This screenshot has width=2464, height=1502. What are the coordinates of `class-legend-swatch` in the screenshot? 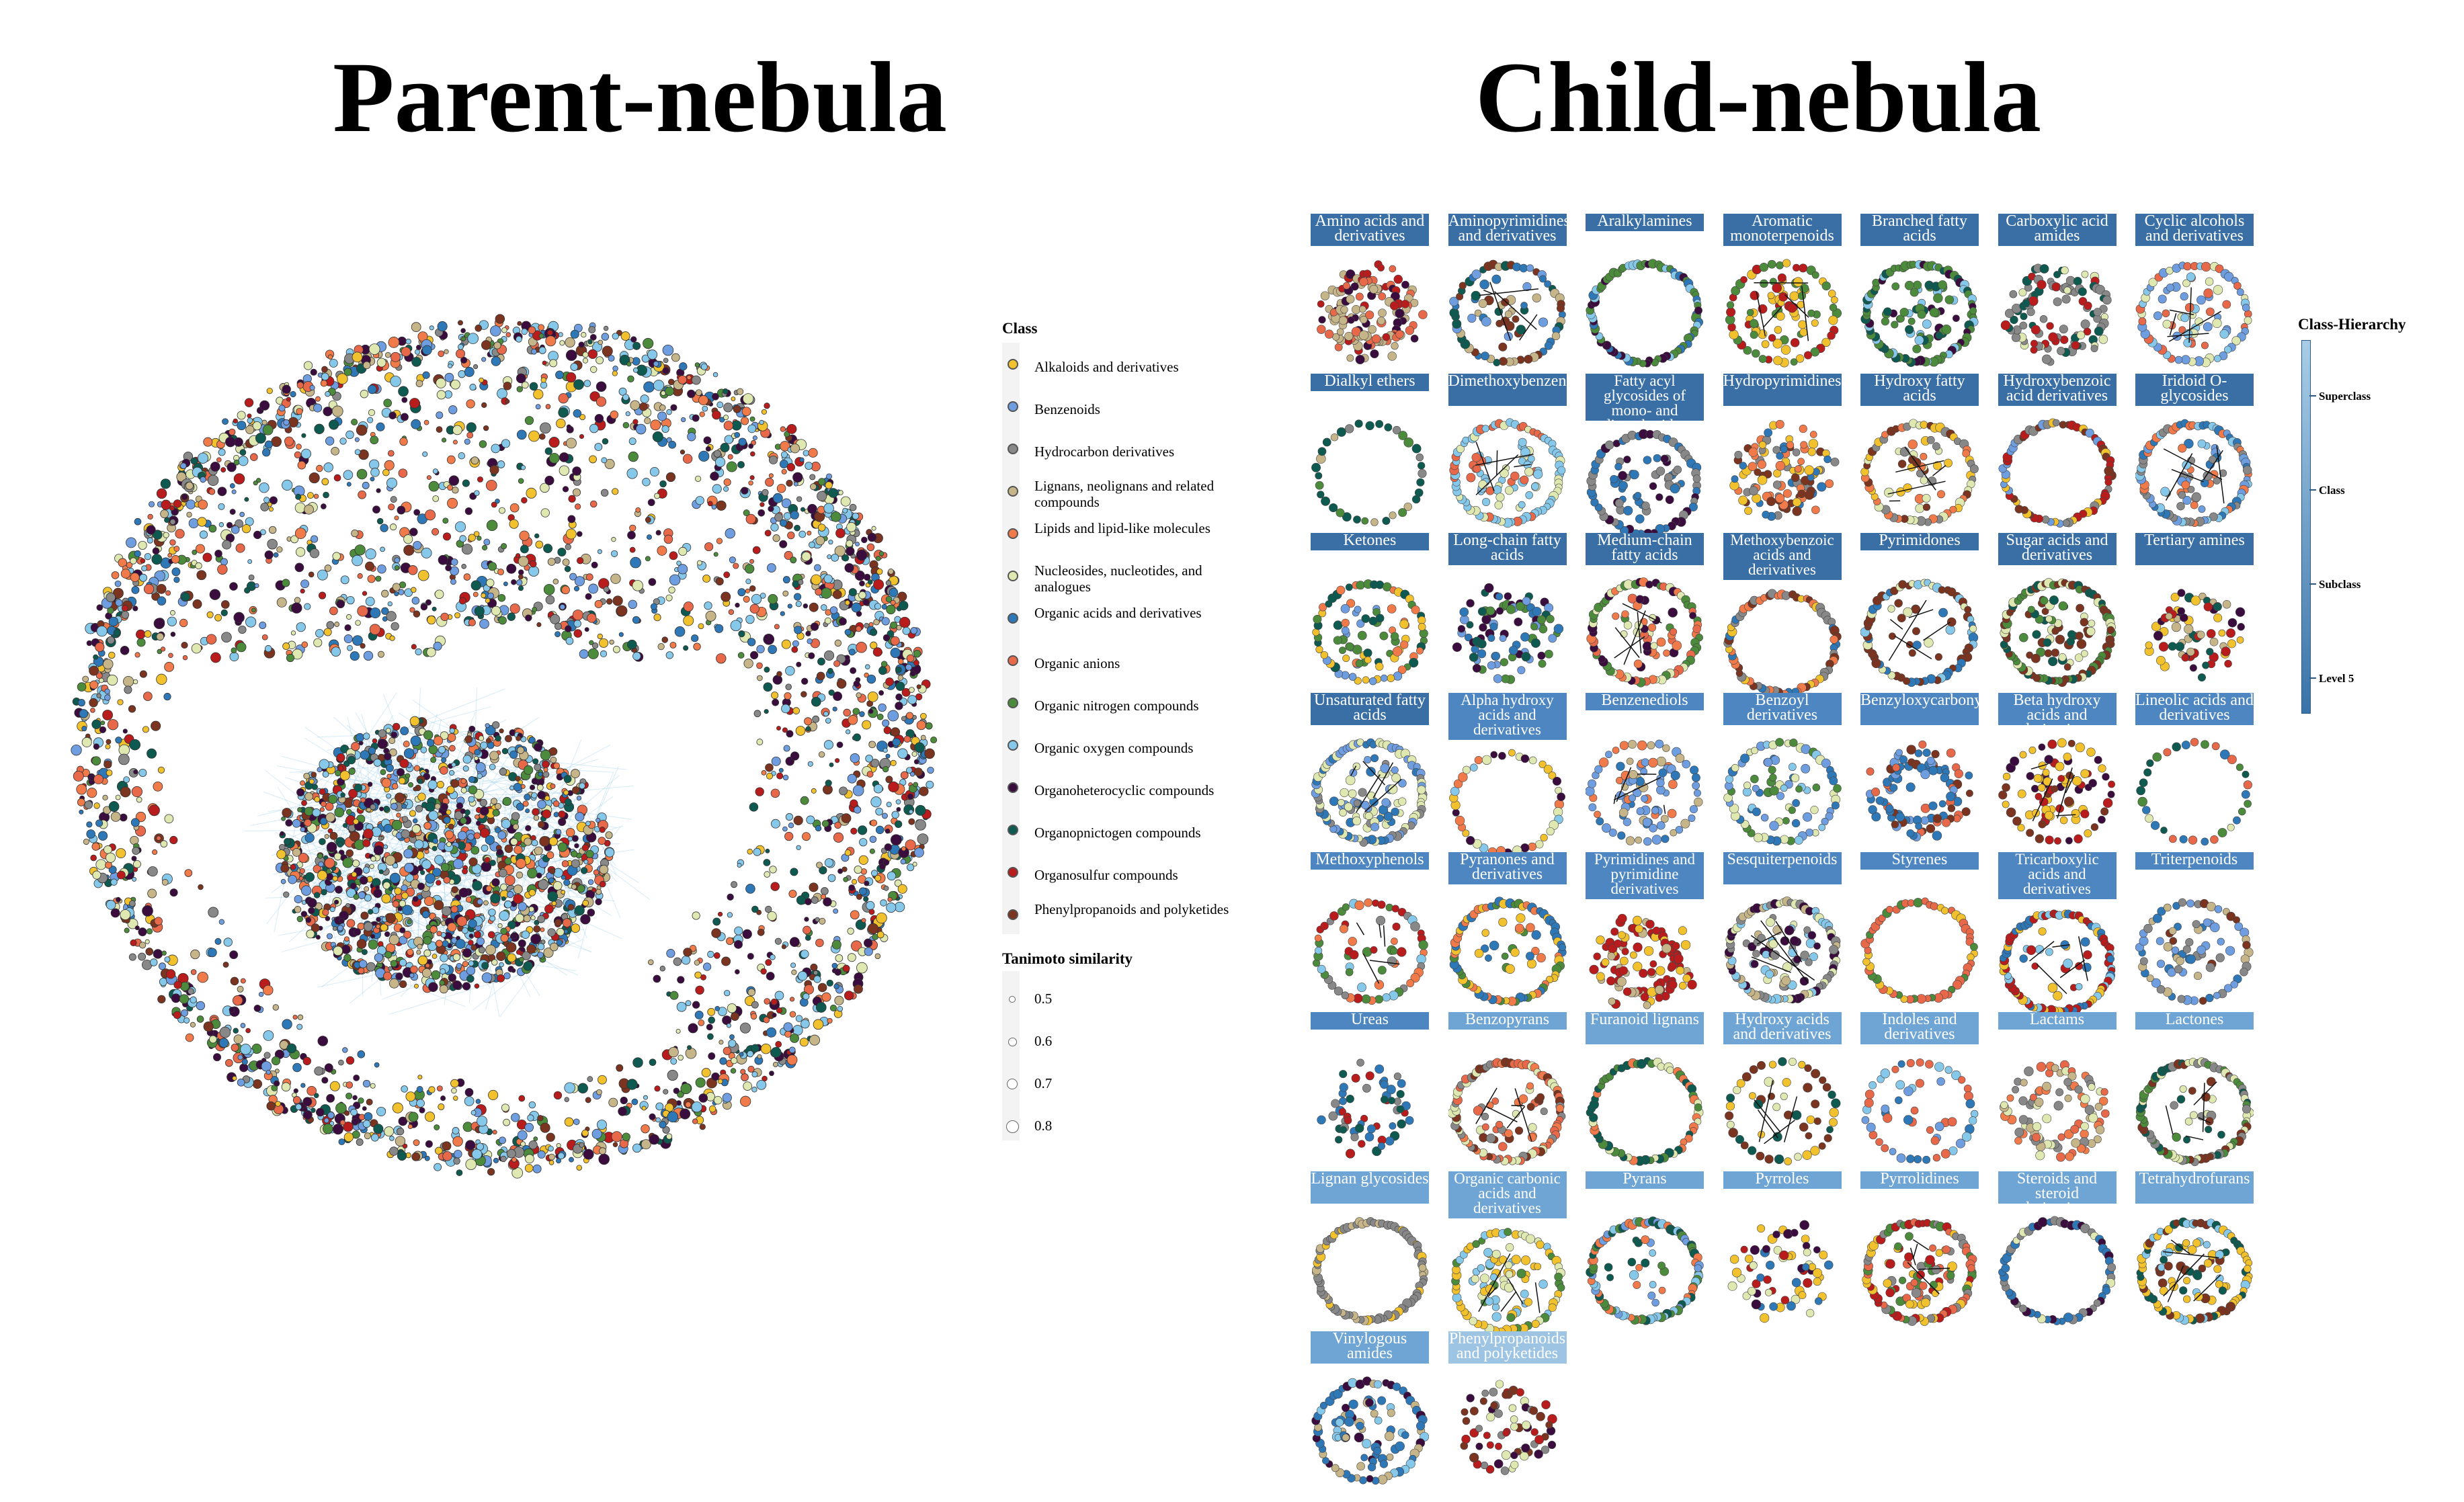 It's located at (1013, 915).